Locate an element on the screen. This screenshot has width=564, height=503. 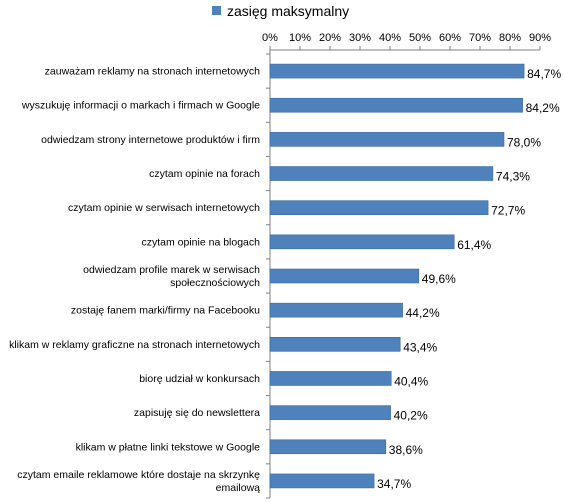
category-label-line: odwiedzam profile marek w serwisach is located at coordinates (171, 270).